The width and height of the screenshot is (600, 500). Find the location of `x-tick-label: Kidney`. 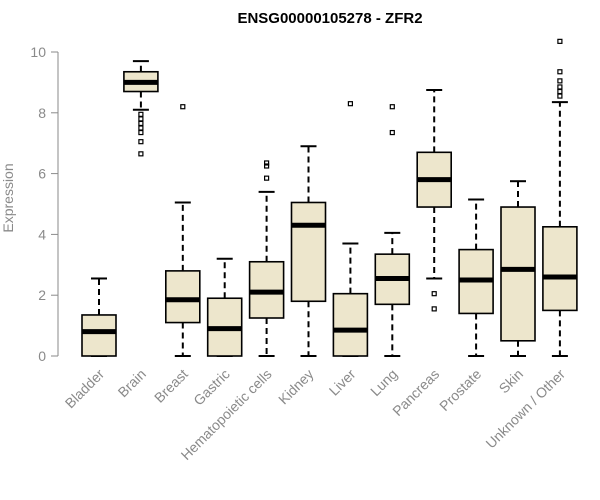

x-tick-label: Kidney is located at coordinates (296, 387).